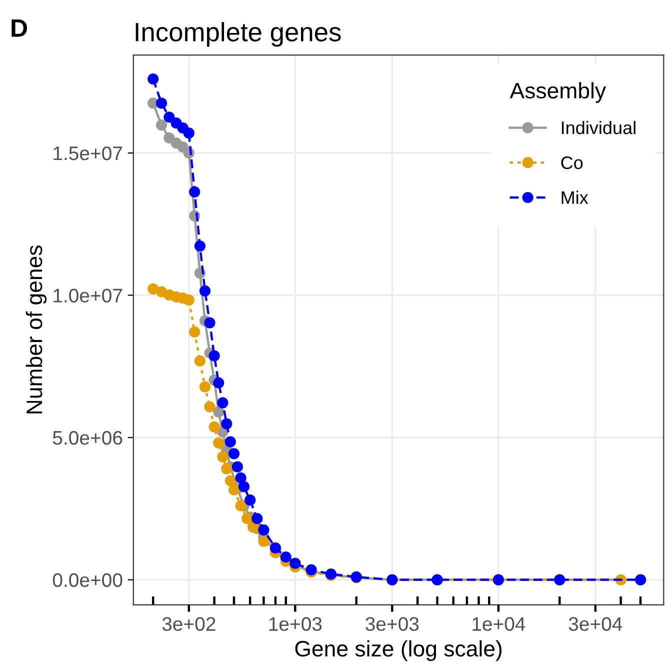 This screenshot has height=672, width=667. I want to click on y-tick-label: 5.0e+06, so click(87, 437).